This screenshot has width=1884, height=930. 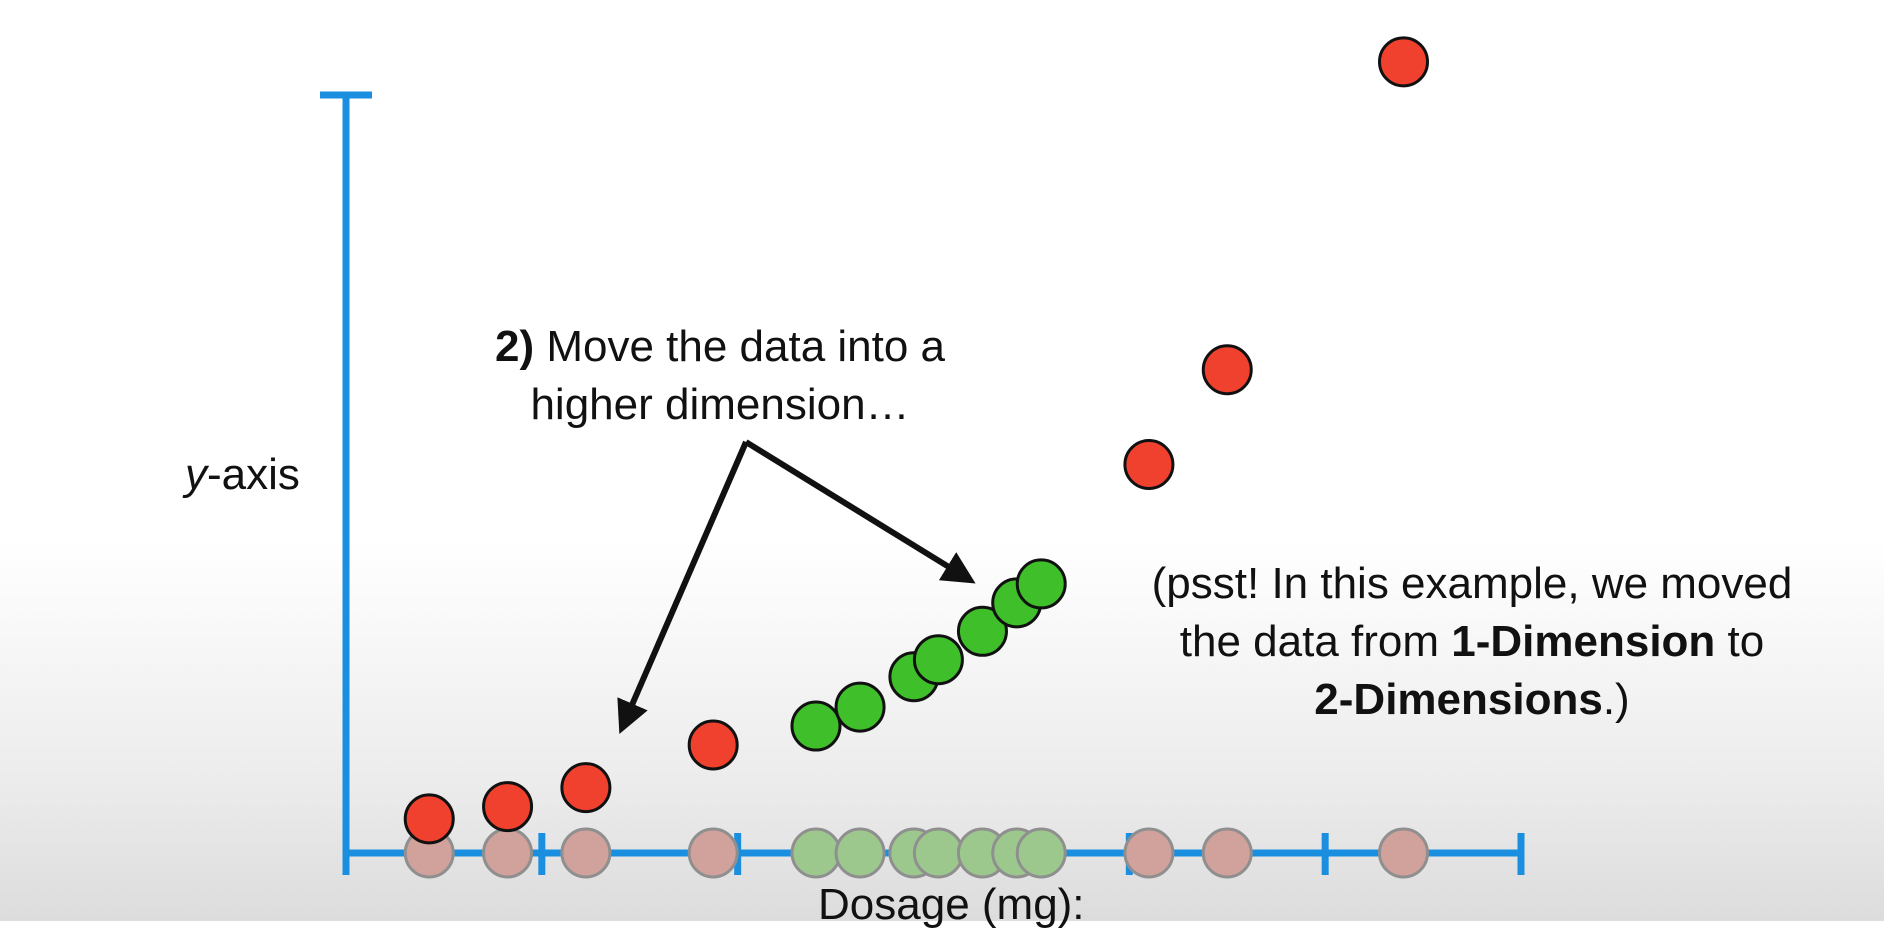 What do you see at coordinates (951, 904) in the screenshot?
I see `x-axis-label: Dosage (mg):` at bounding box center [951, 904].